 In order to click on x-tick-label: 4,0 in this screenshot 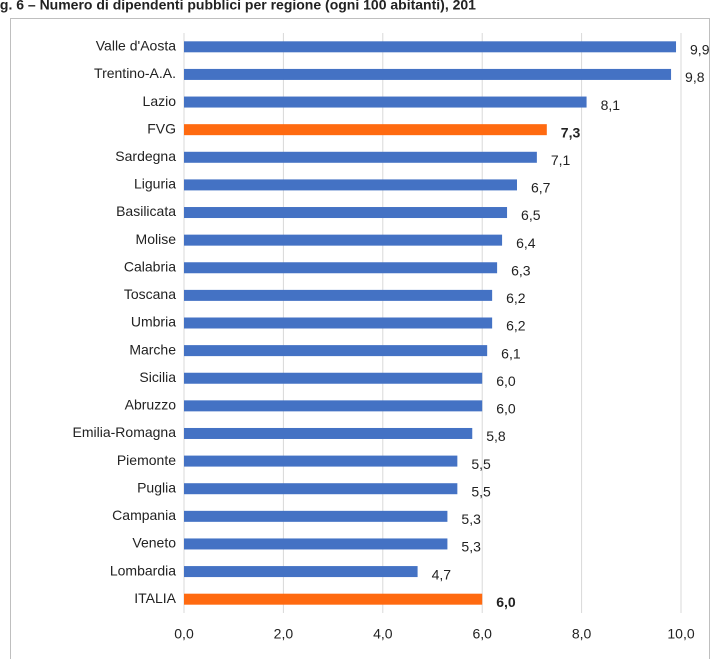, I will do `click(383, 634)`.